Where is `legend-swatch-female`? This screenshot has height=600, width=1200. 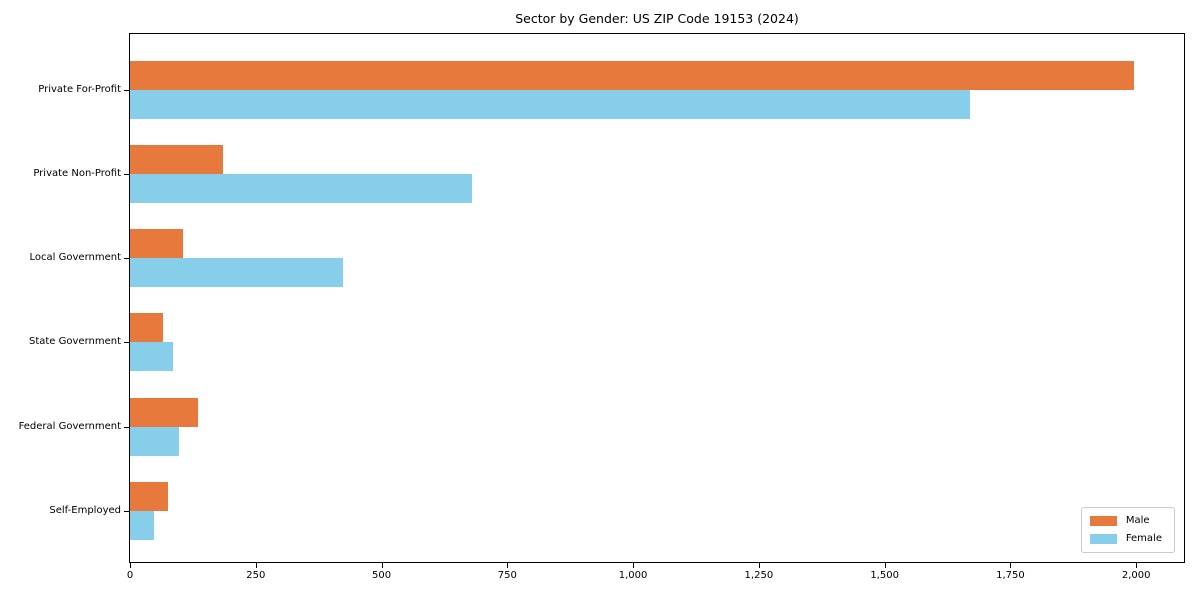 legend-swatch-female is located at coordinates (1103, 539).